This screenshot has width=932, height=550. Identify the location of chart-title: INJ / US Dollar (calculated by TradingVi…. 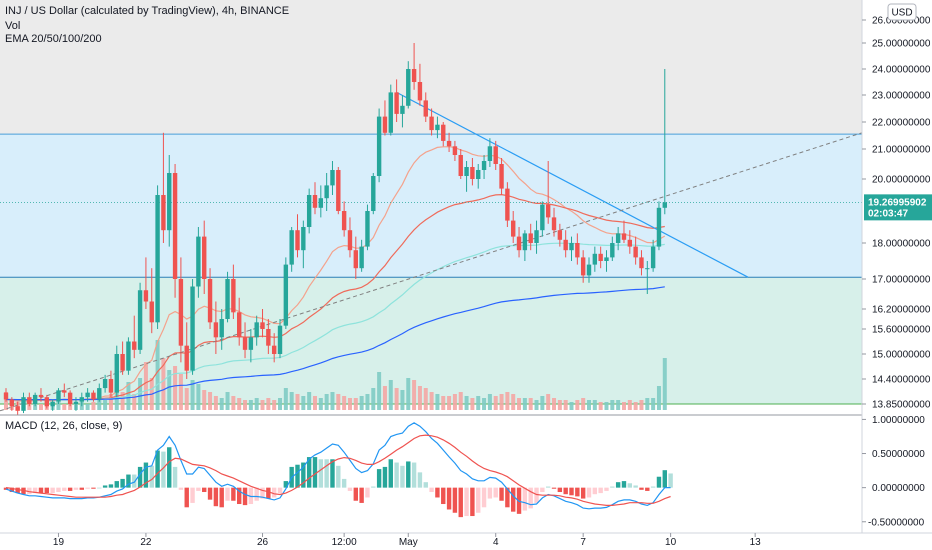
(147, 11).